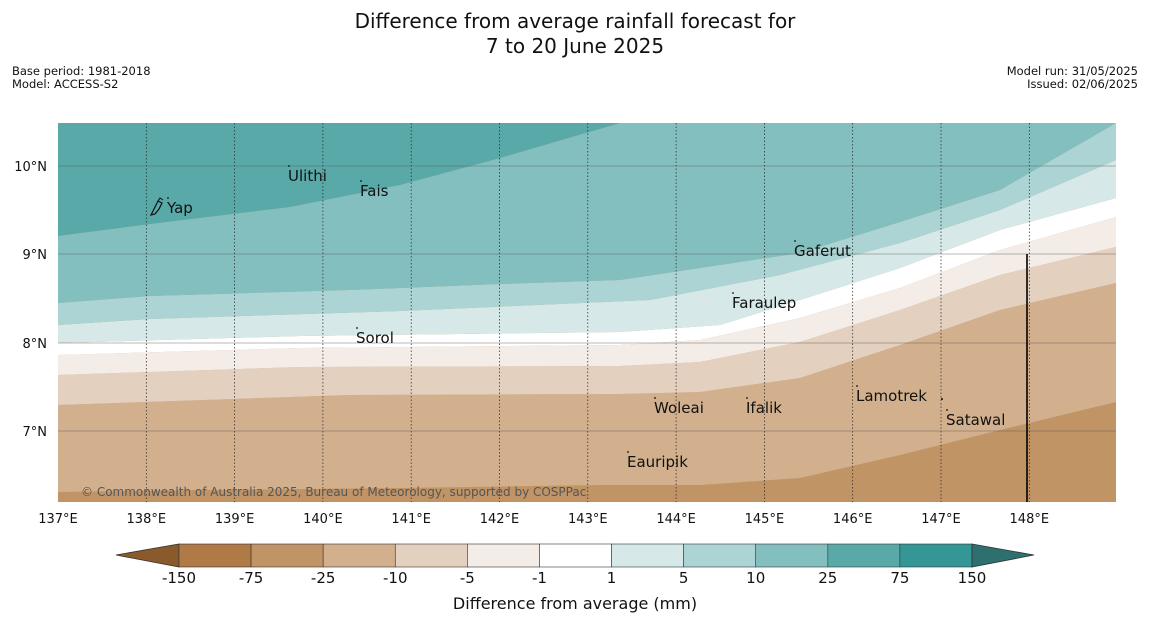 The height and width of the screenshot is (644, 1150). I want to click on colorbar-left-extension, so click(147, 555).